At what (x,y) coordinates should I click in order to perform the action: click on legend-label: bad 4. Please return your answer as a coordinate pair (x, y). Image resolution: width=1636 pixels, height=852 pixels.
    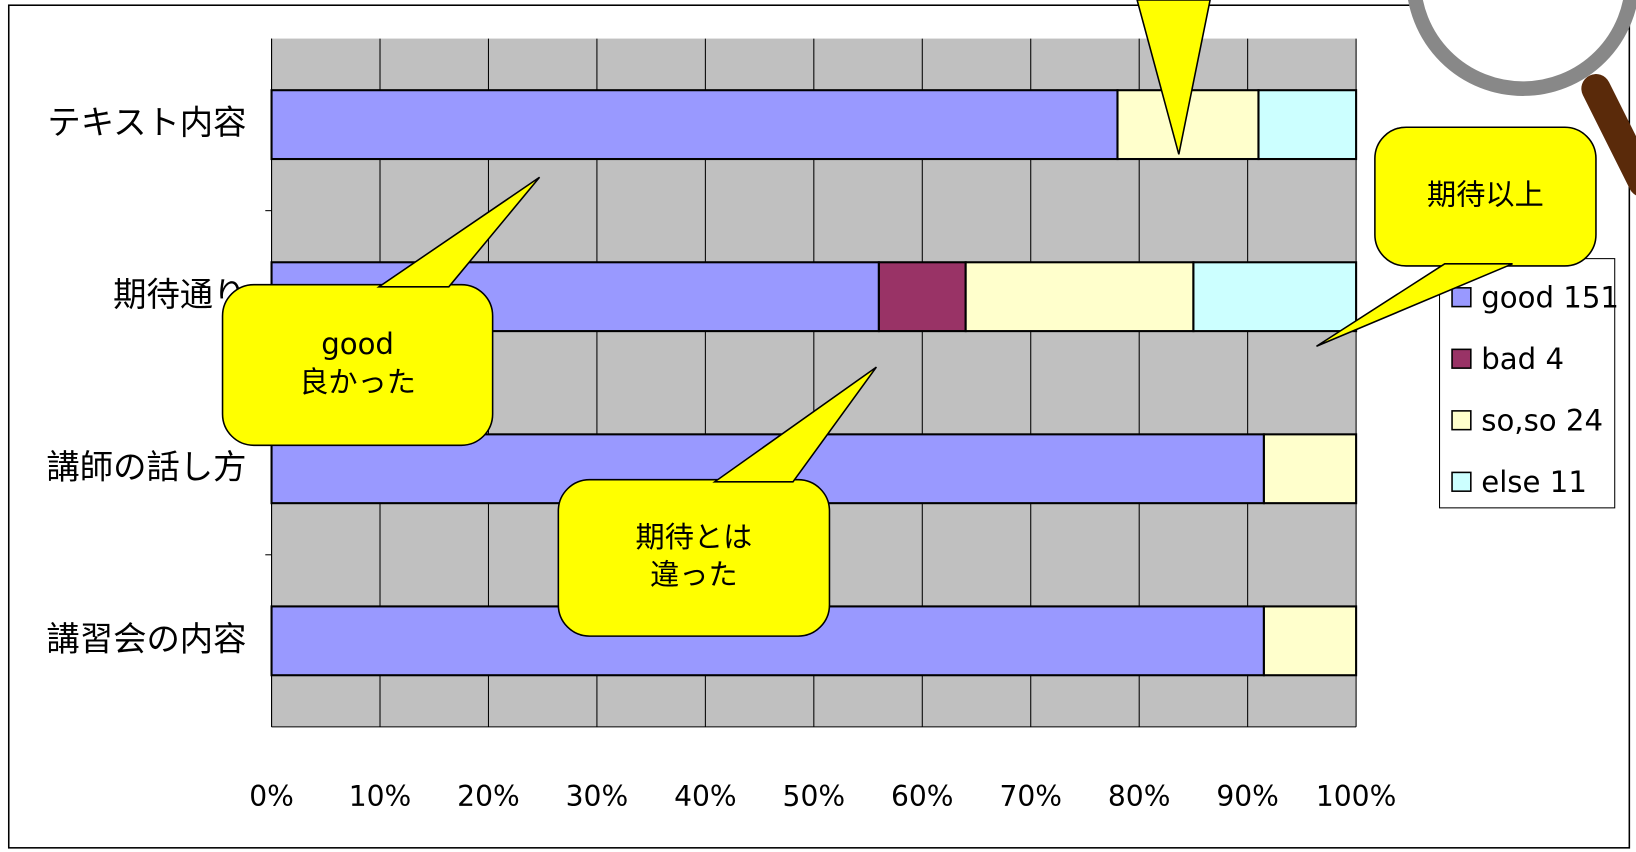
    Looking at the image, I should click on (1522, 359).